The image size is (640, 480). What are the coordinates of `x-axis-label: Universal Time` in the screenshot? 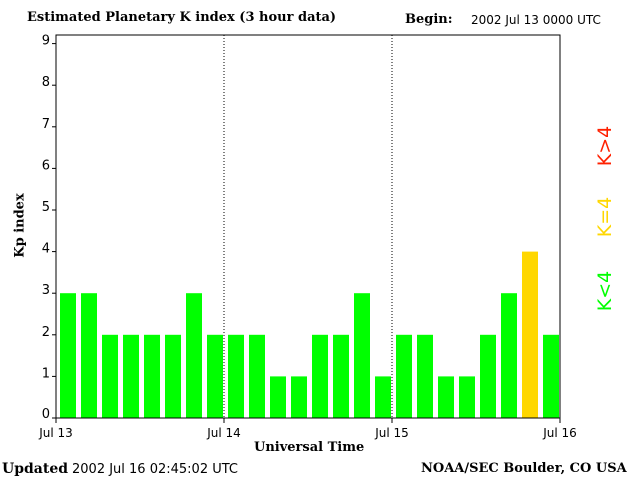 It's located at (309, 447).